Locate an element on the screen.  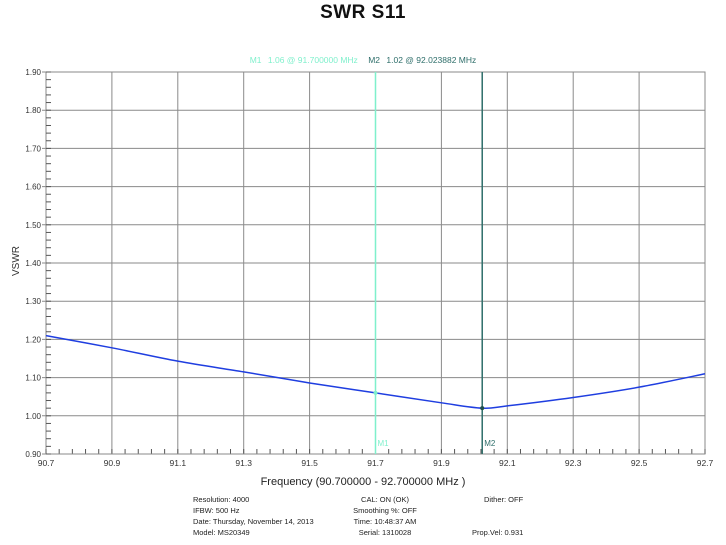
x-tick-label: 92.5 is located at coordinates (639, 463).